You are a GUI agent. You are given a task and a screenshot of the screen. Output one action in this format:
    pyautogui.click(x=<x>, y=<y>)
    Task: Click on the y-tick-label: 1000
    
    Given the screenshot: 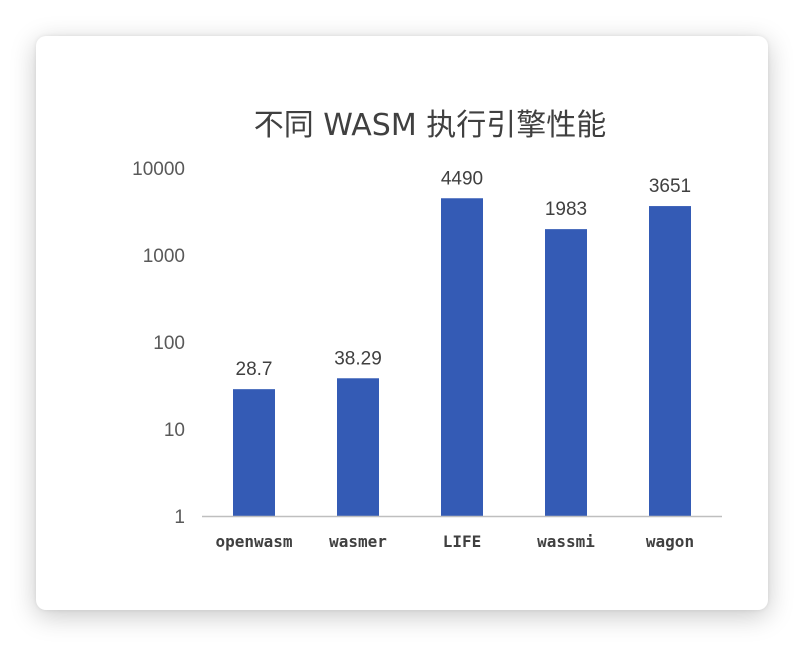 What is the action you would take?
    pyautogui.click(x=164, y=256)
    